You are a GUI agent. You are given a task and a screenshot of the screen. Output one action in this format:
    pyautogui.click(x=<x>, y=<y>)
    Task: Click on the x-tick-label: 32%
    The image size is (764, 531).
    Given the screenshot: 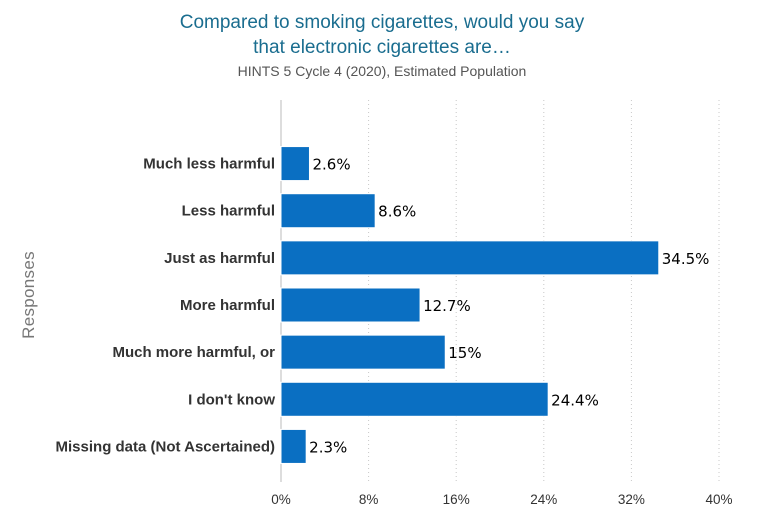 What is the action you would take?
    pyautogui.click(x=631, y=499)
    